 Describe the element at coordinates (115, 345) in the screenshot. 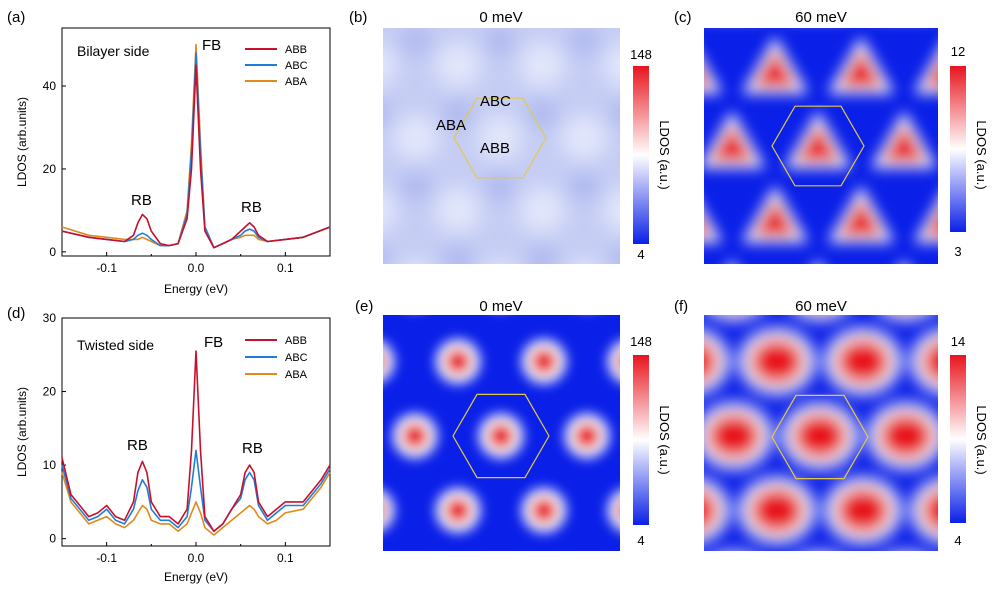

I see `panel-d-side-label: Twisted side` at that location.